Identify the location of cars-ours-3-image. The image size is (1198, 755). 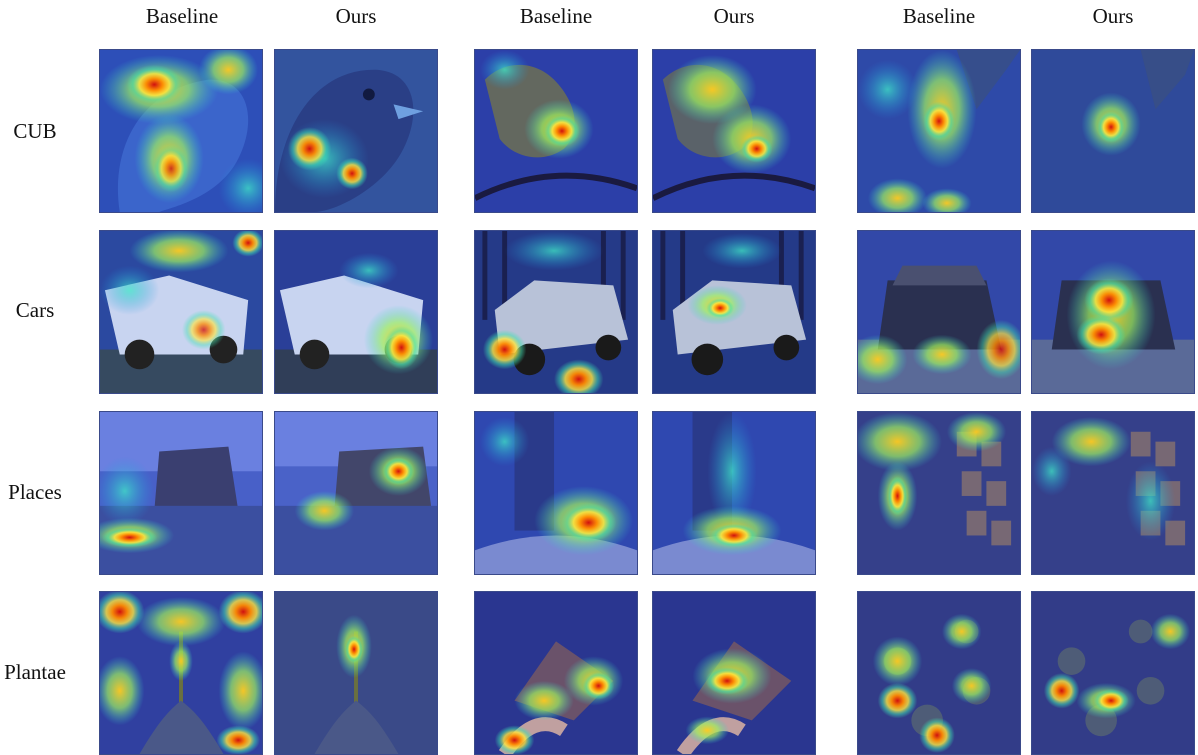
(1113, 312).